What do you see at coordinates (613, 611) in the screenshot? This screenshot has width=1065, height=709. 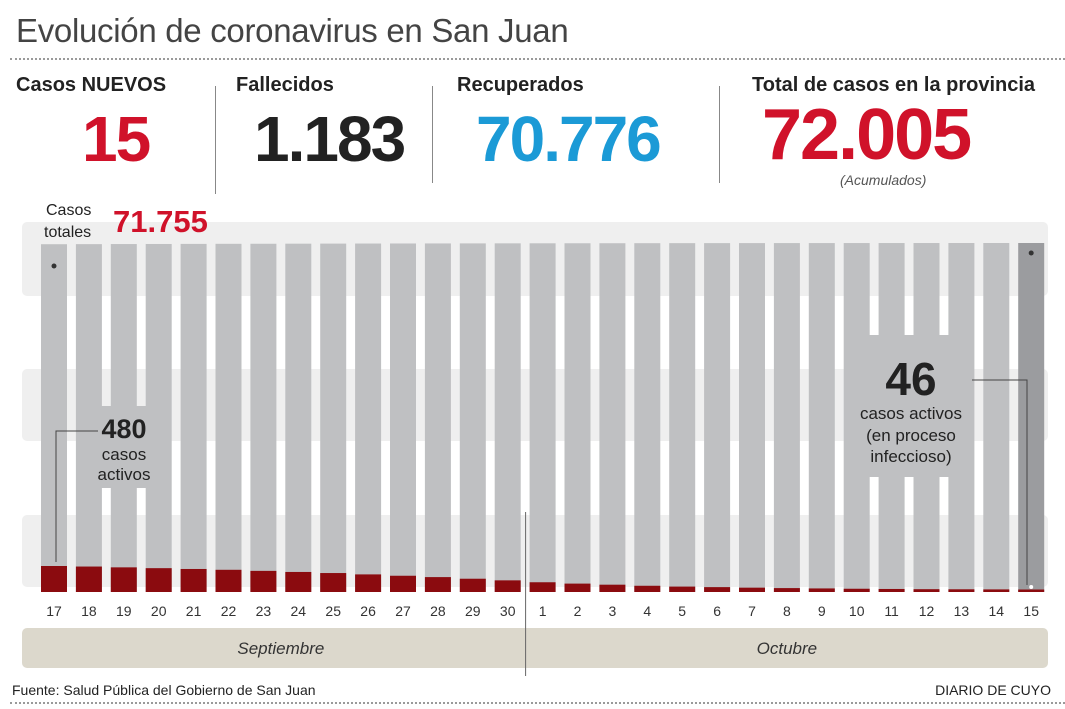 I see `x-tick-label: 3` at bounding box center [613, 611].